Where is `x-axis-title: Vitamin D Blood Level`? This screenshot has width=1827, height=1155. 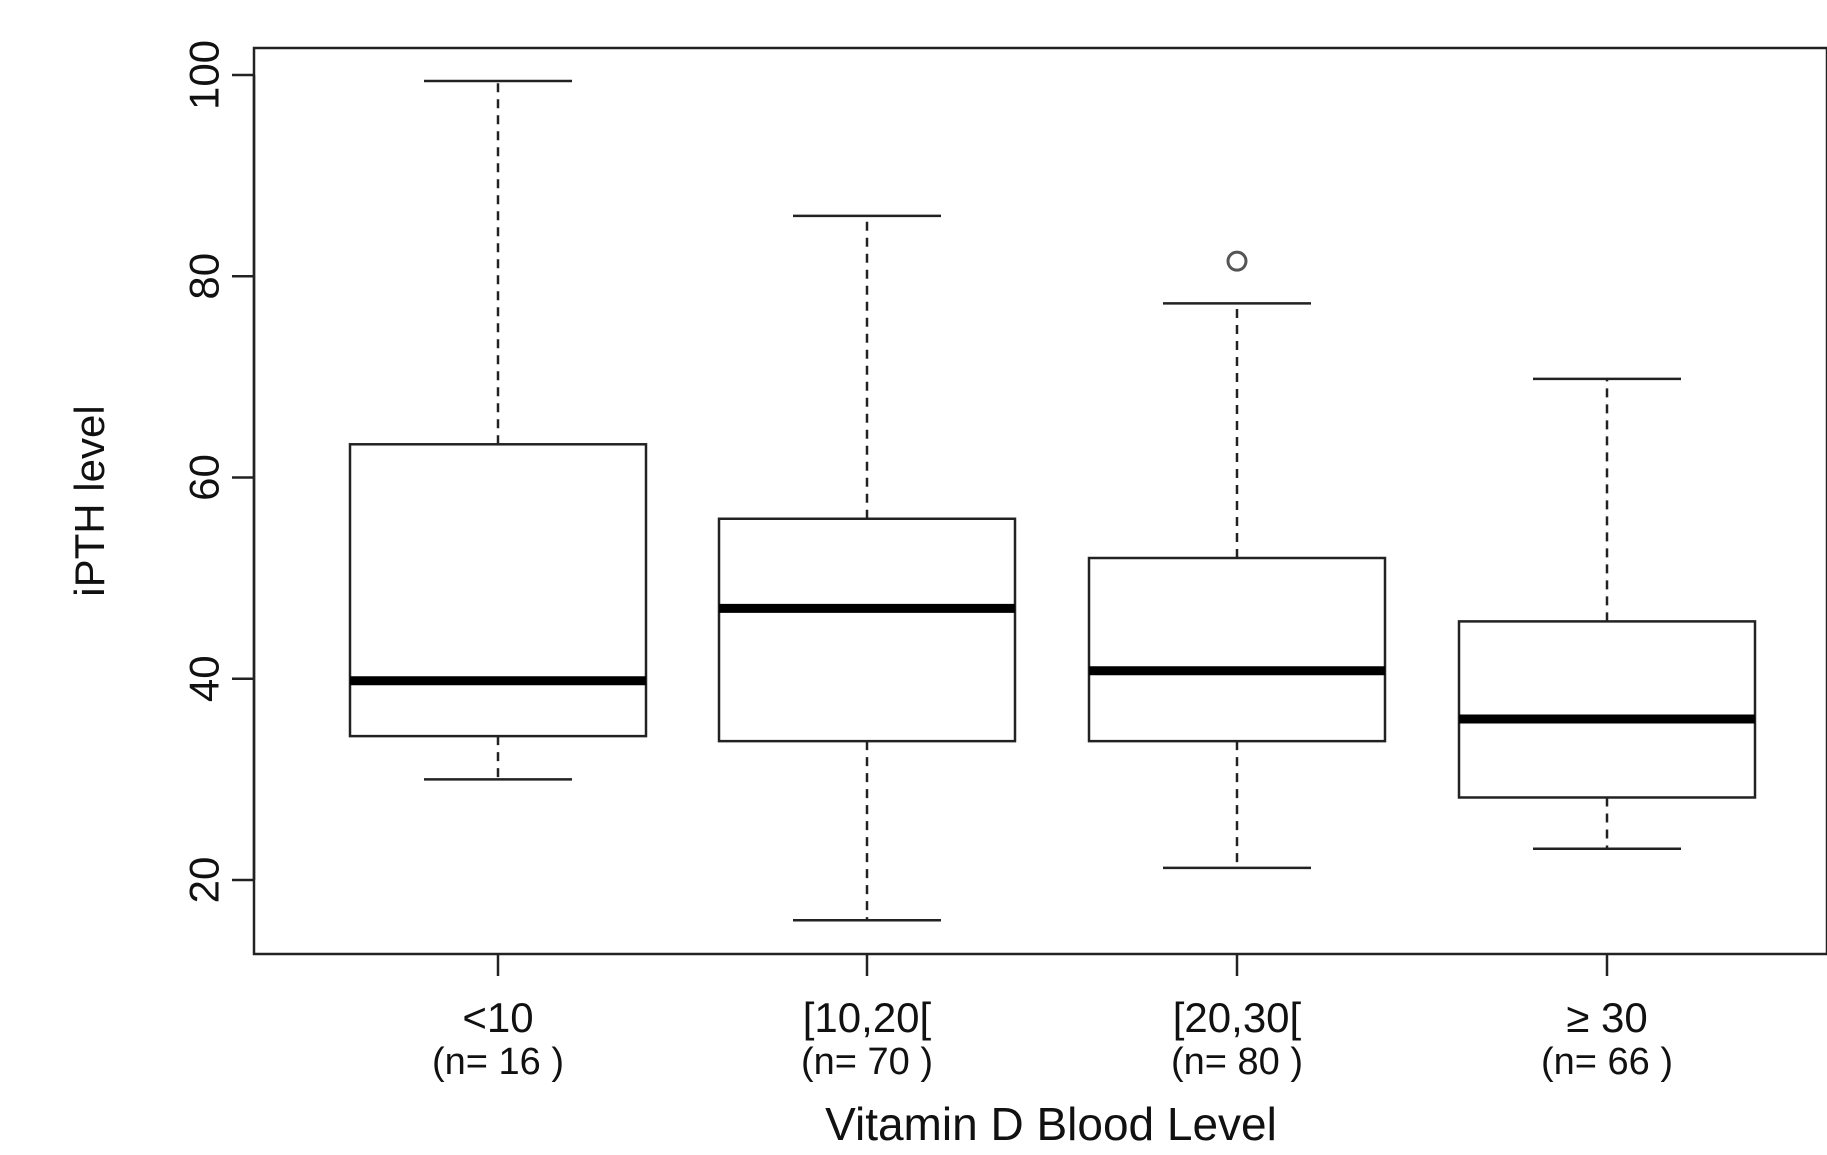
x-axis-title: Vitamin D Blood Level is located at coordinates (1051, 1124).